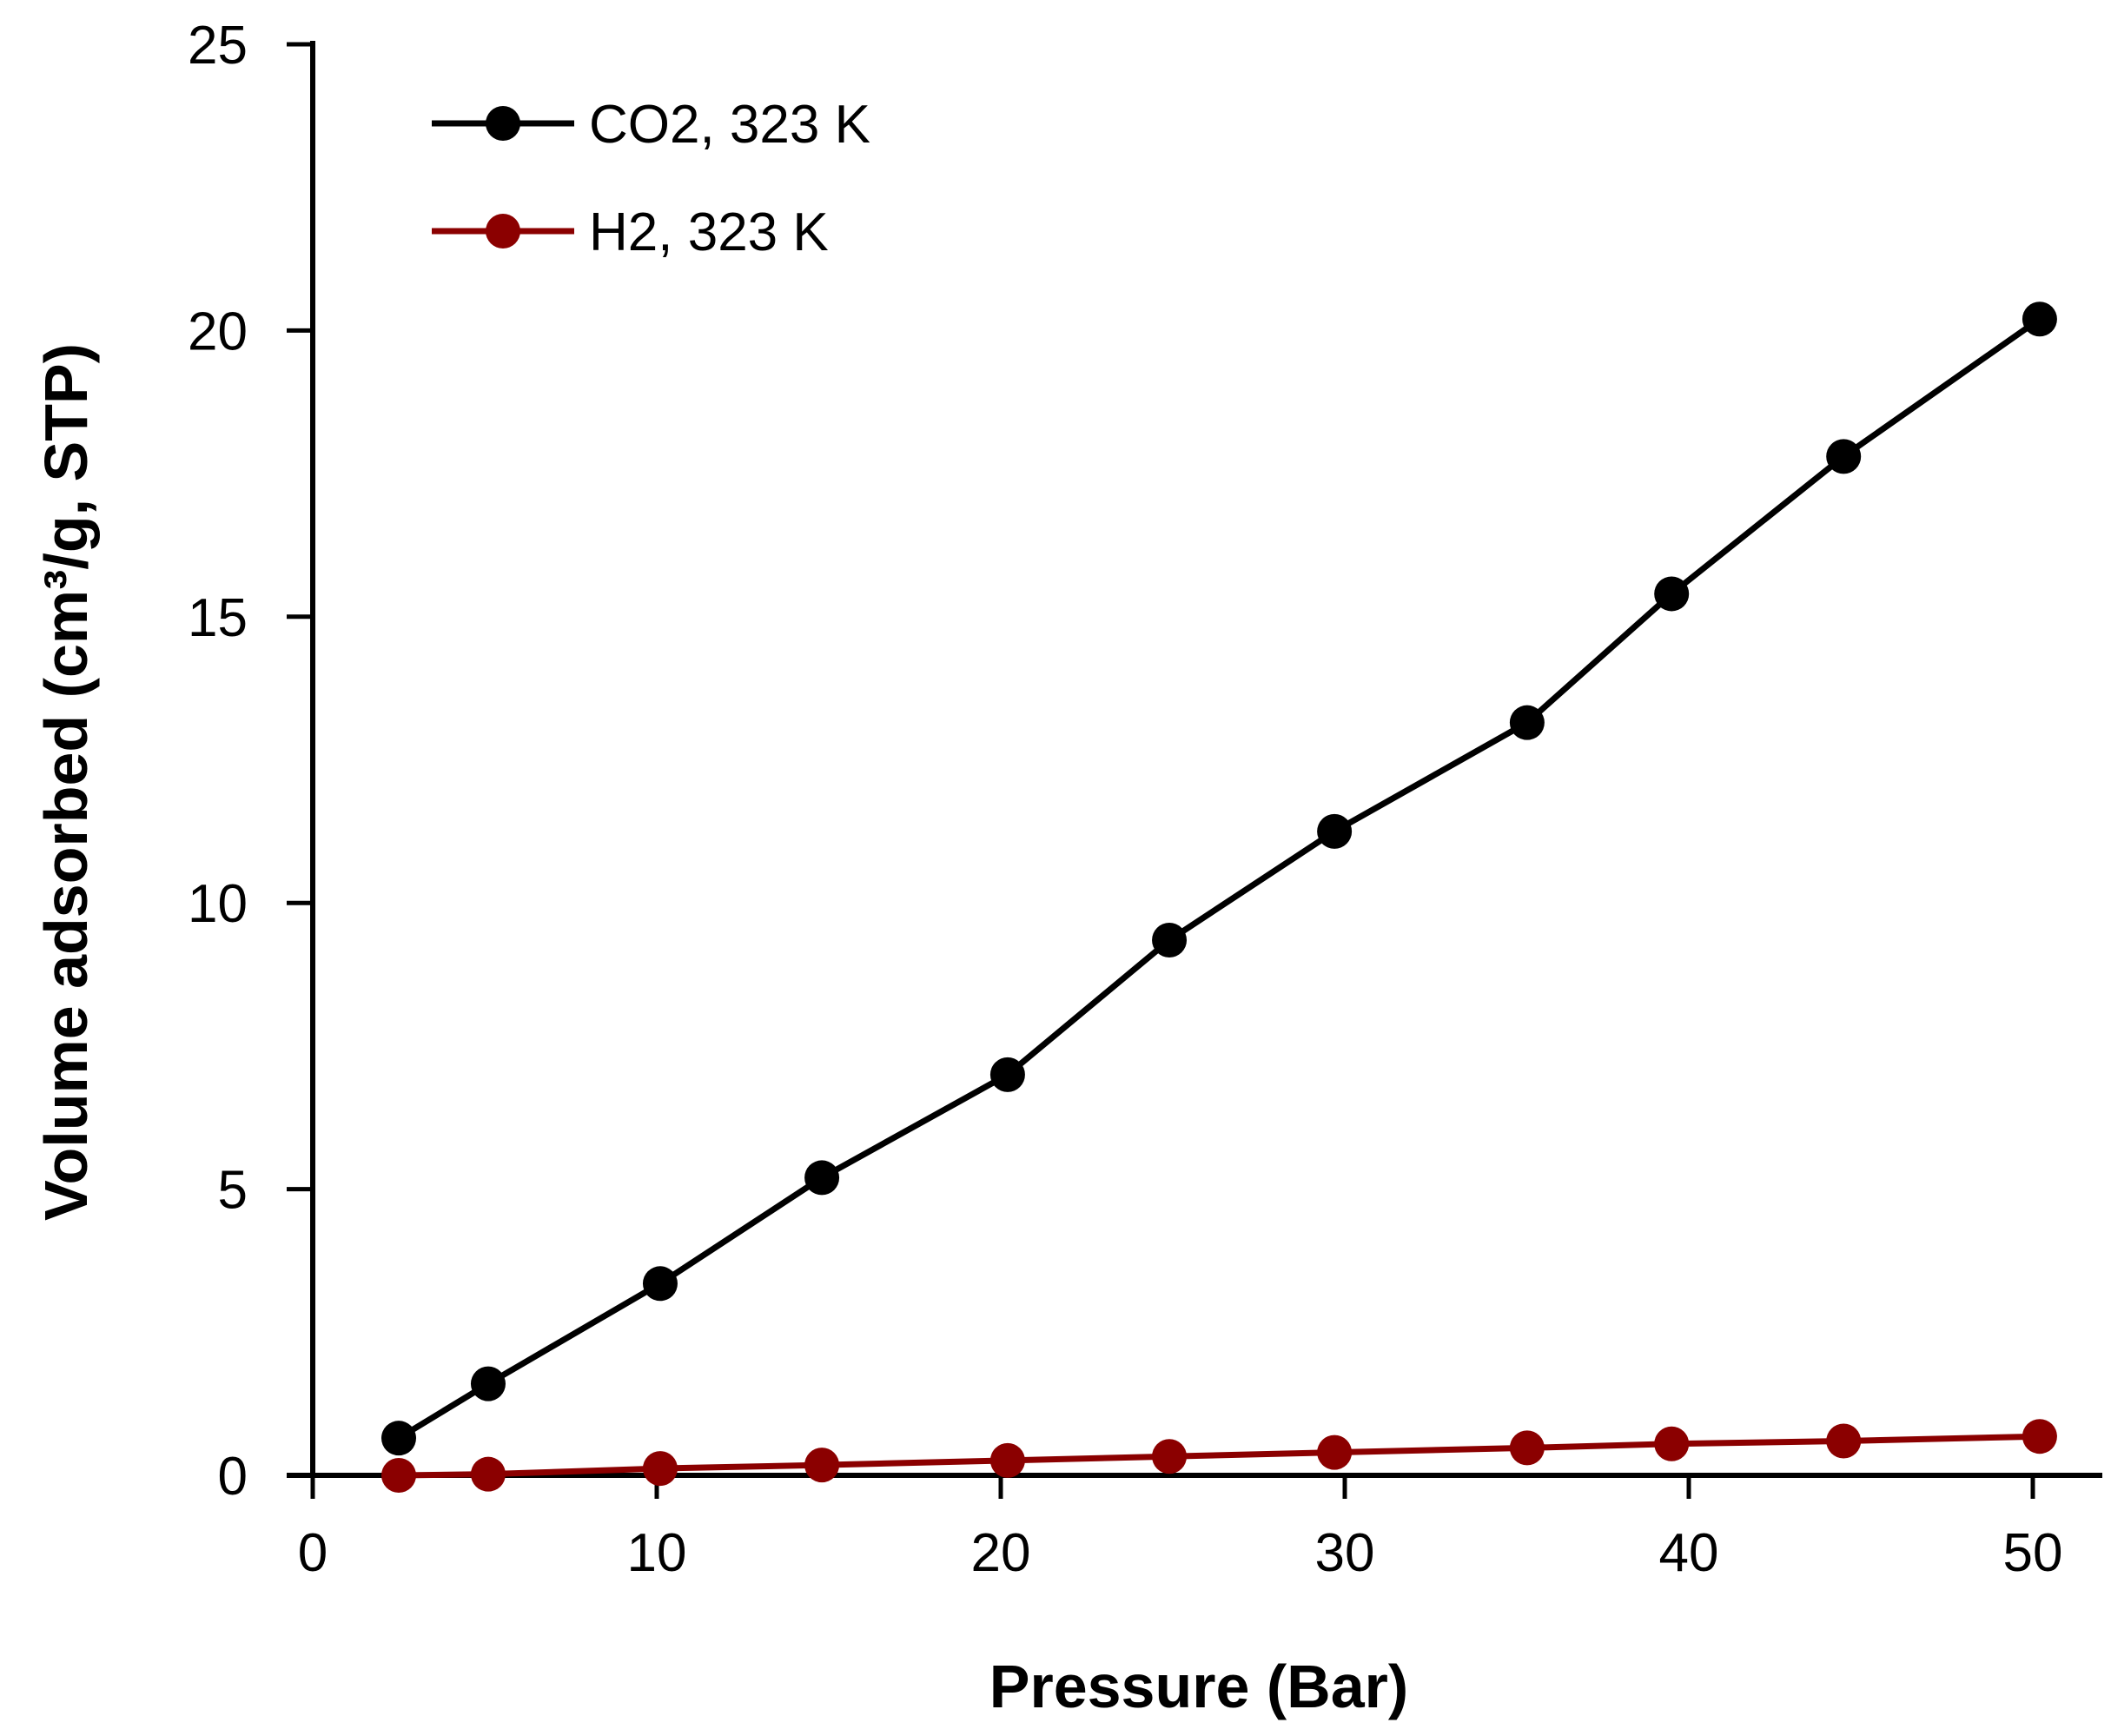  What do you see at coordinates (218, 46) in the screenshot?
I see `y-tick-label: 25` at bounding box center [218, 46].